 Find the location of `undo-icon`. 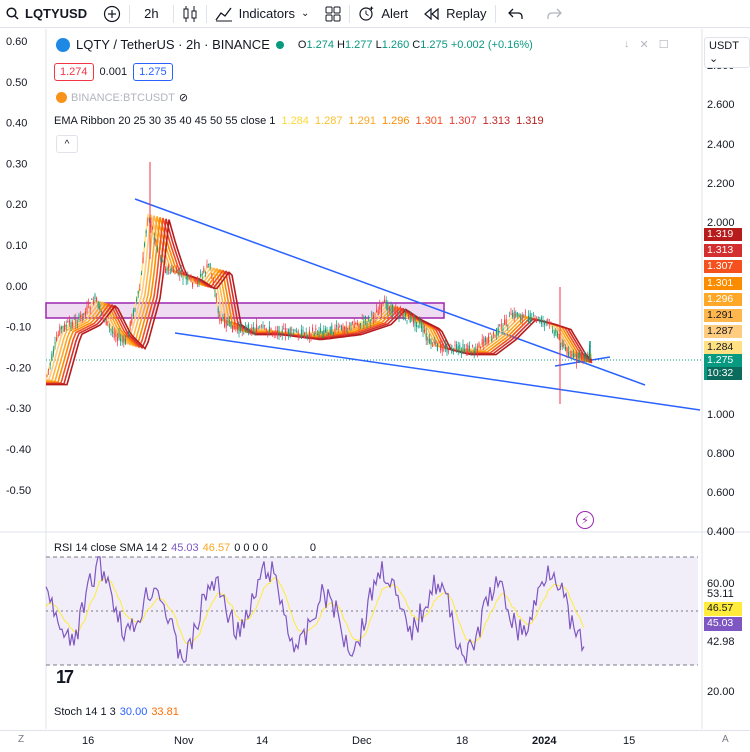

undo-icon is located at coordinates (515, 13).